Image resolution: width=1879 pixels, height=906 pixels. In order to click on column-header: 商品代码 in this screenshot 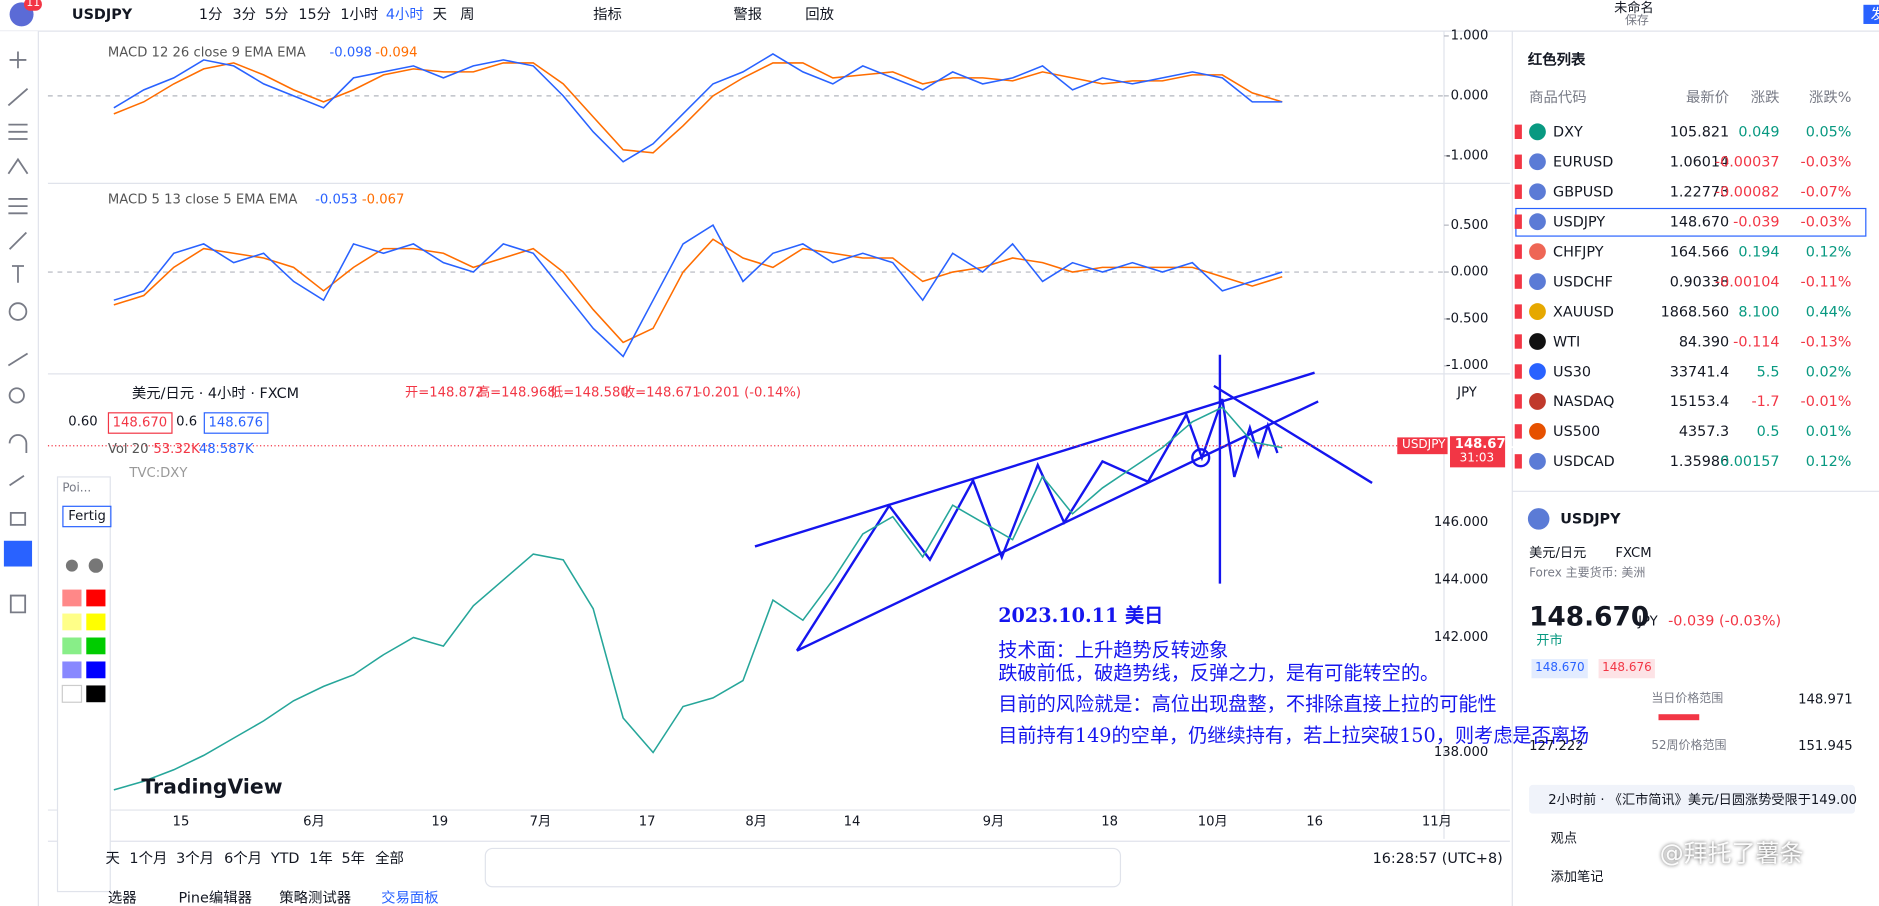, I will do `click(1558, 97)`.